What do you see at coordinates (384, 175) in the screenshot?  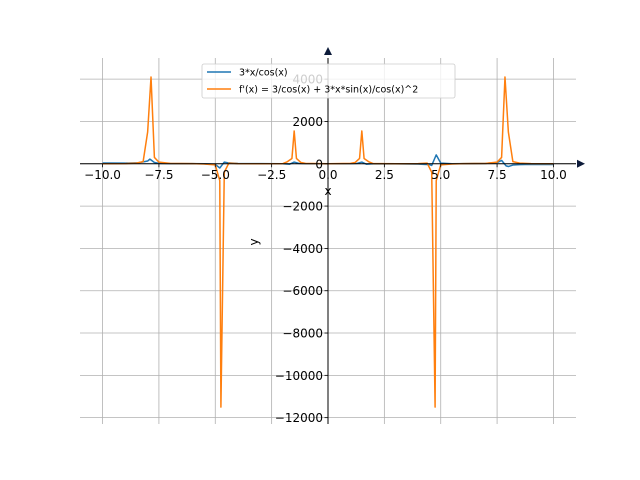 I see `x-tick-label-5: 2.5` at bounding box center [384, 175].